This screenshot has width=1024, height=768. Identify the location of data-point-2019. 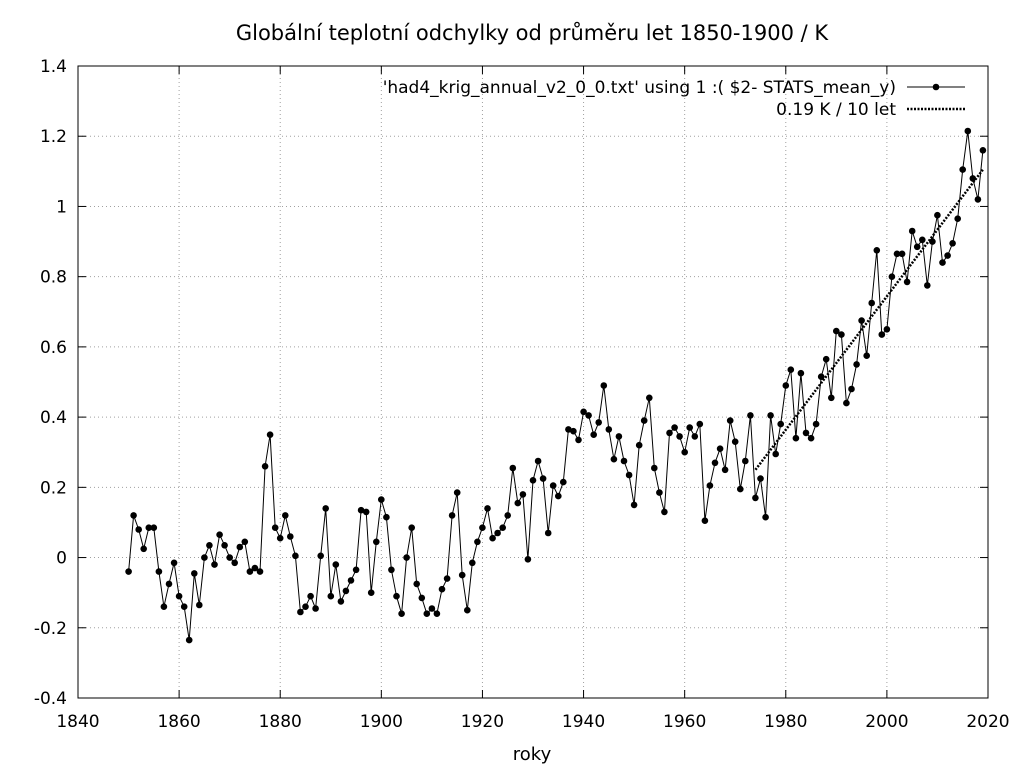
(983, 150).